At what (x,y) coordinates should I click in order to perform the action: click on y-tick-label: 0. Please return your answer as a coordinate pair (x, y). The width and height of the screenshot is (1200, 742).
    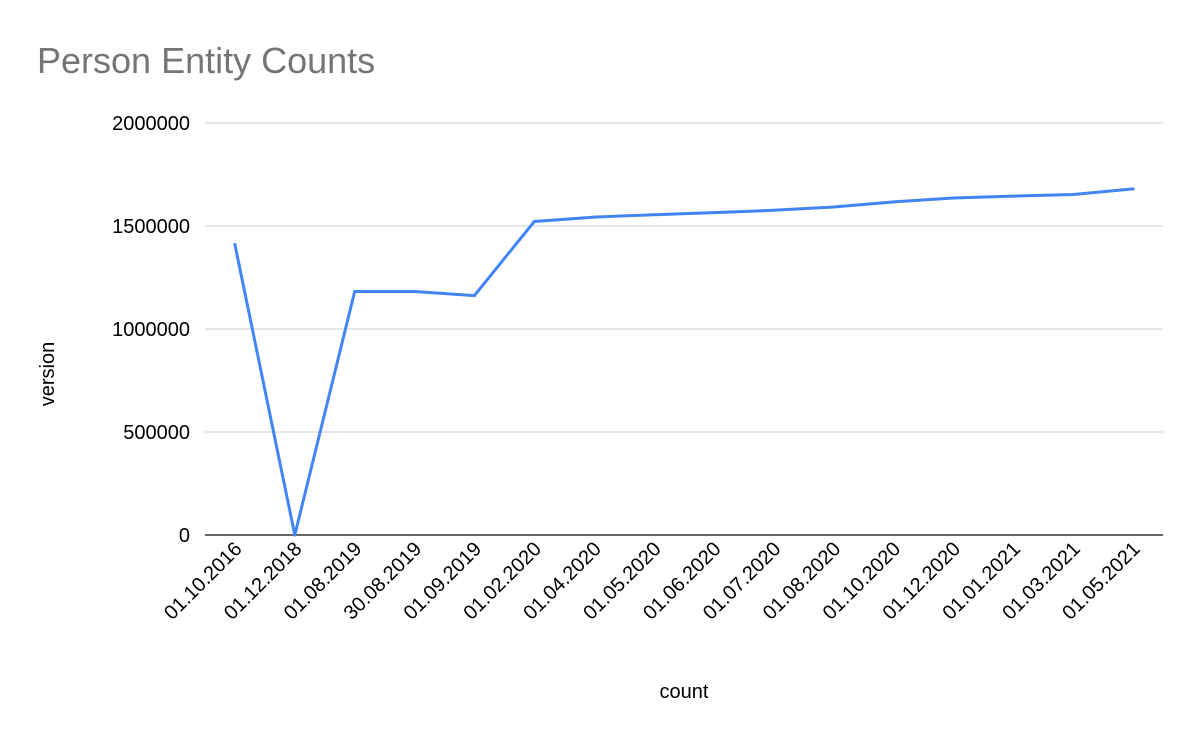
    Looking at the image, I should click on (184, 536).